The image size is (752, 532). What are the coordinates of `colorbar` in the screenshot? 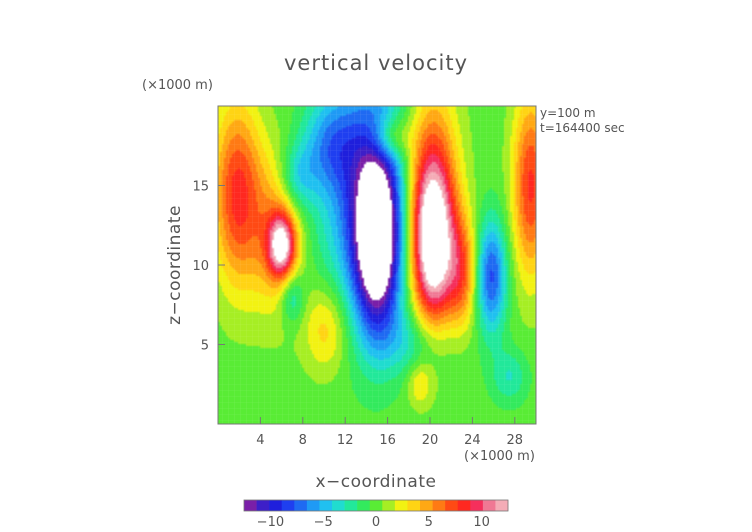 It's located at (376, 505).